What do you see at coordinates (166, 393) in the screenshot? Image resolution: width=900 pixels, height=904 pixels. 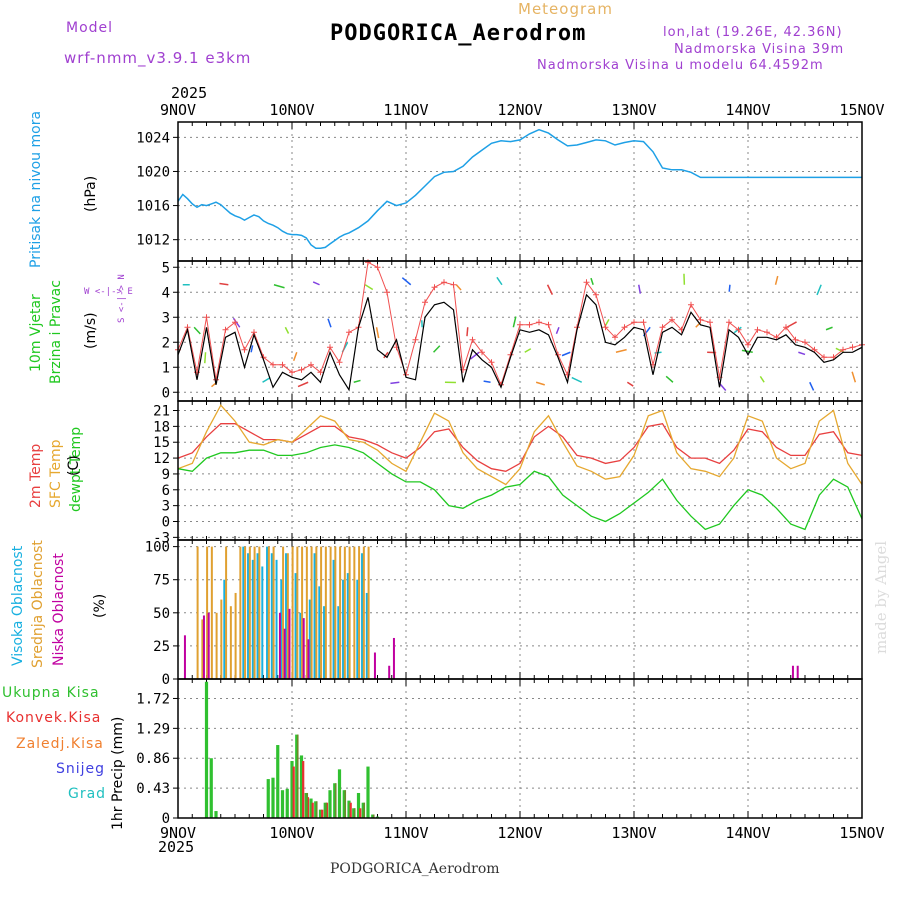 I see `y-tick-label: 0` at bounding box center [166, 393].